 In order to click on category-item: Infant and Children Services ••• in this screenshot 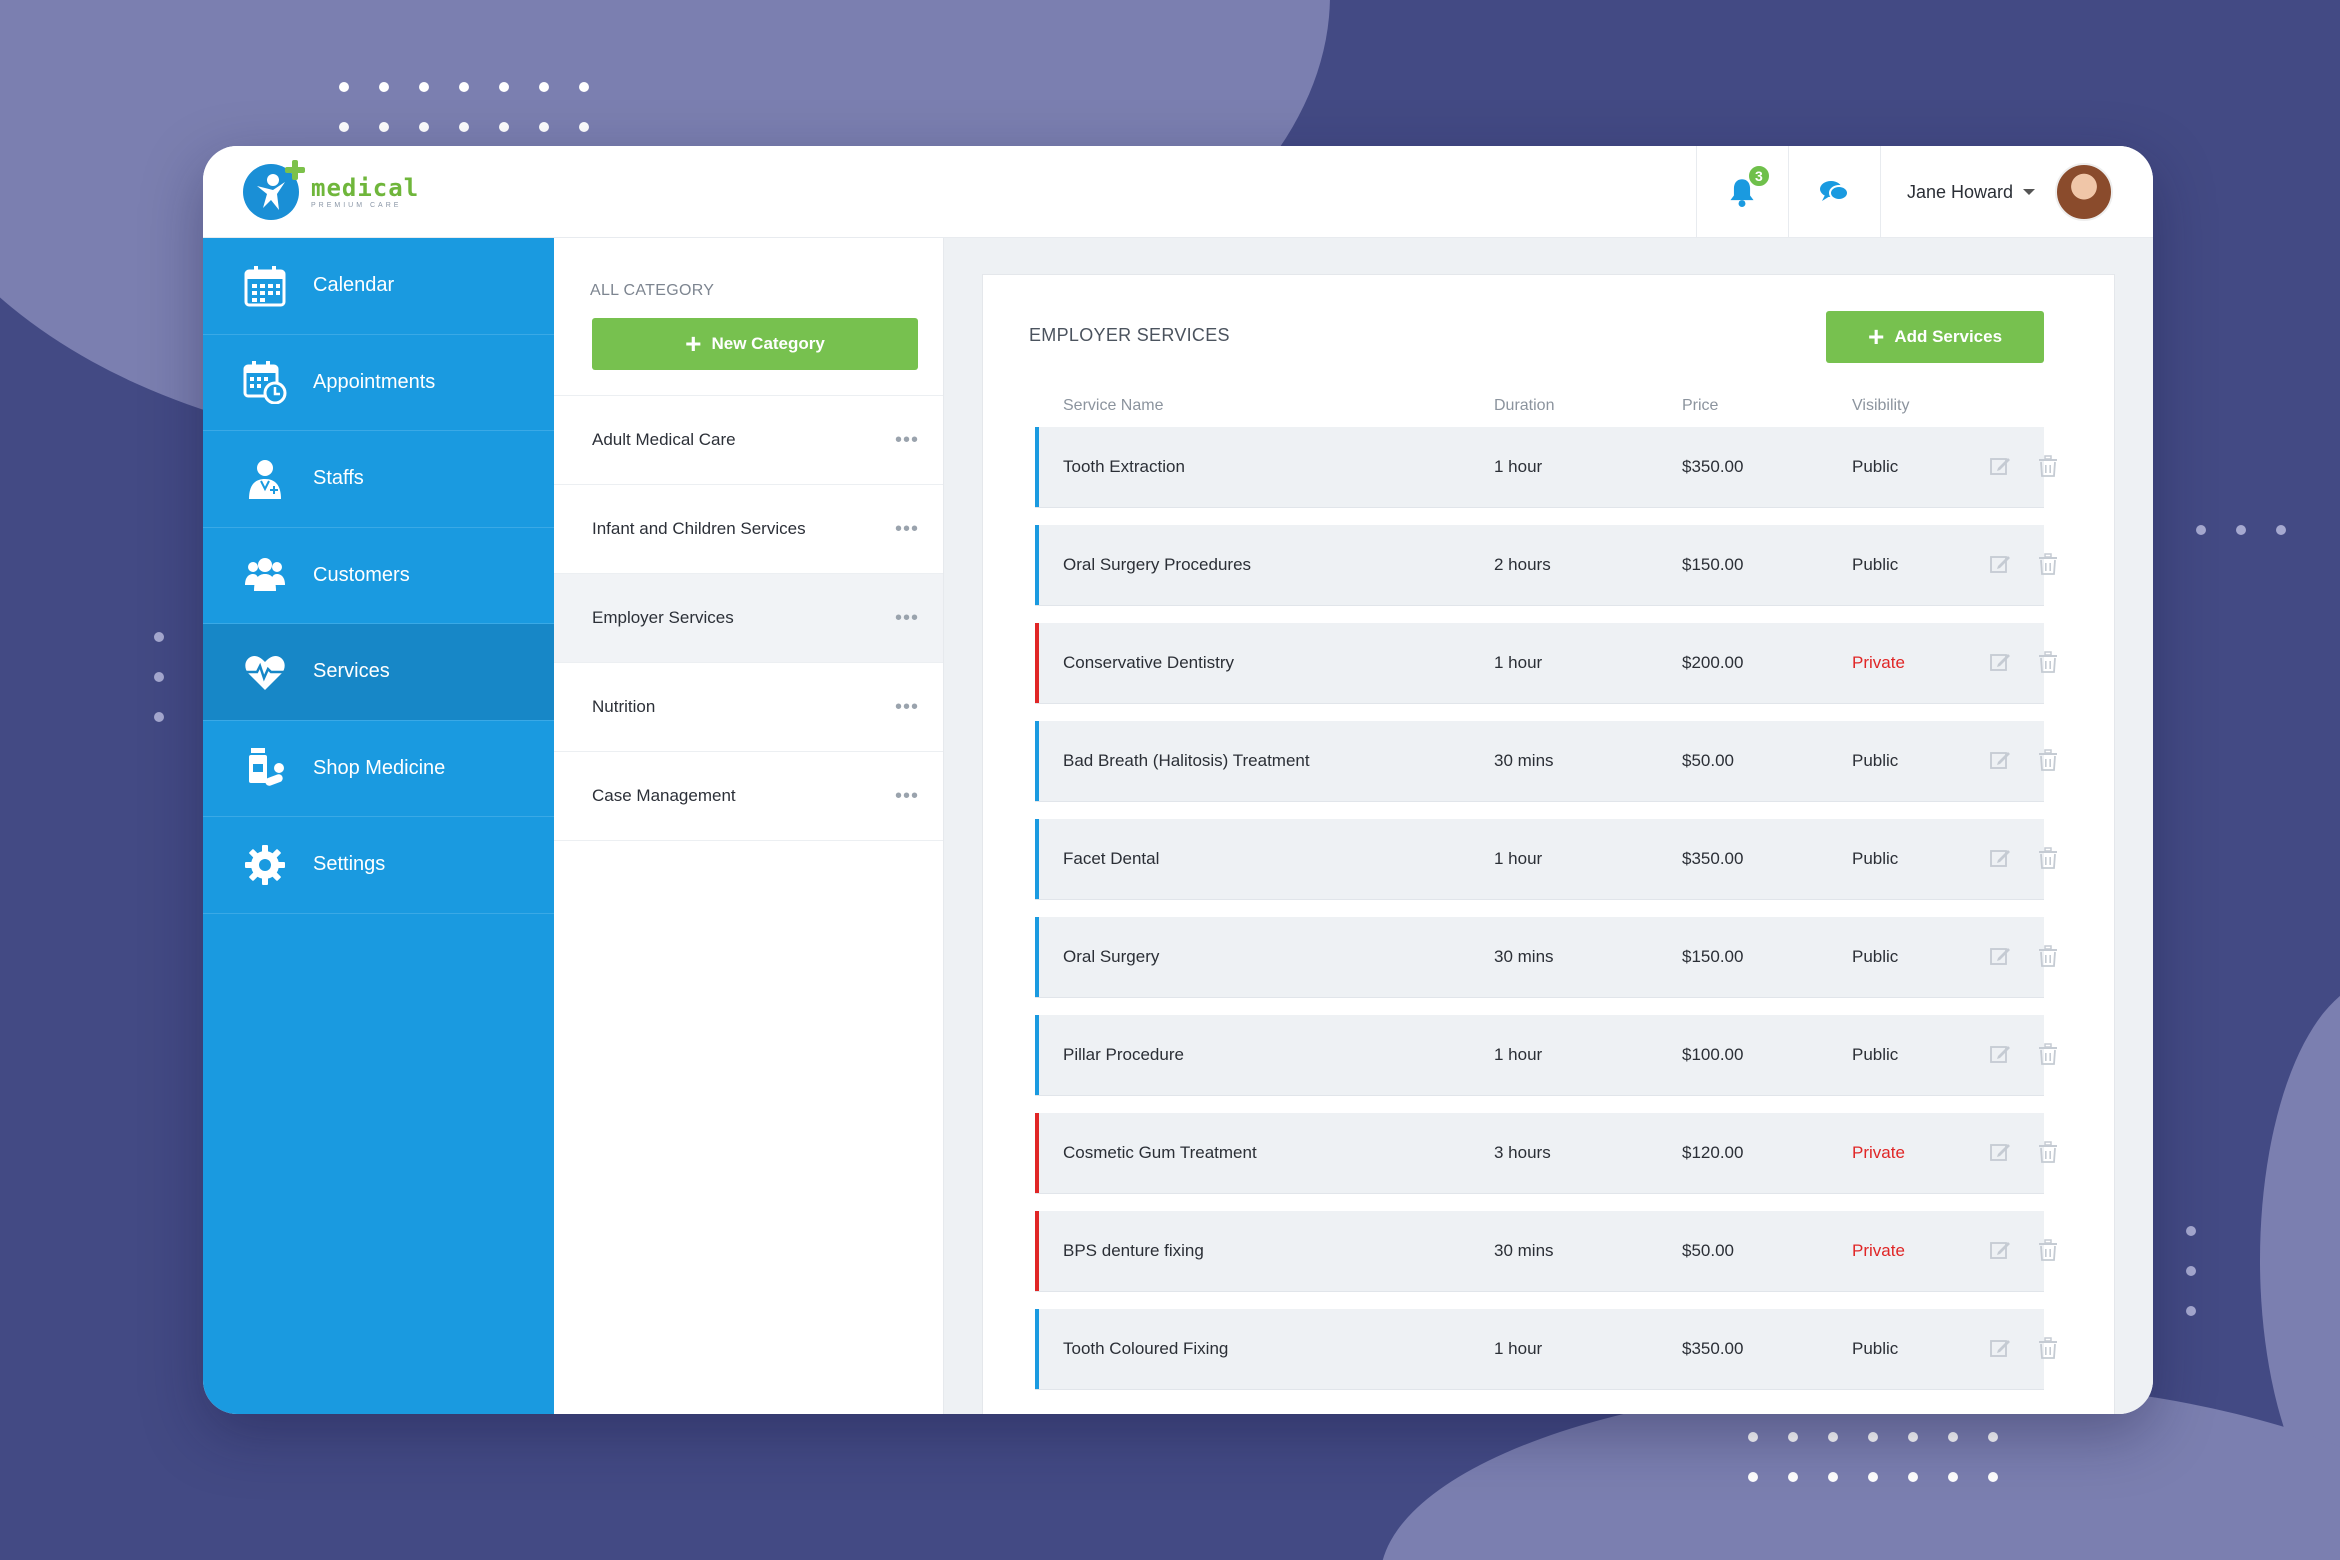, I will do `click(748, 529)`.